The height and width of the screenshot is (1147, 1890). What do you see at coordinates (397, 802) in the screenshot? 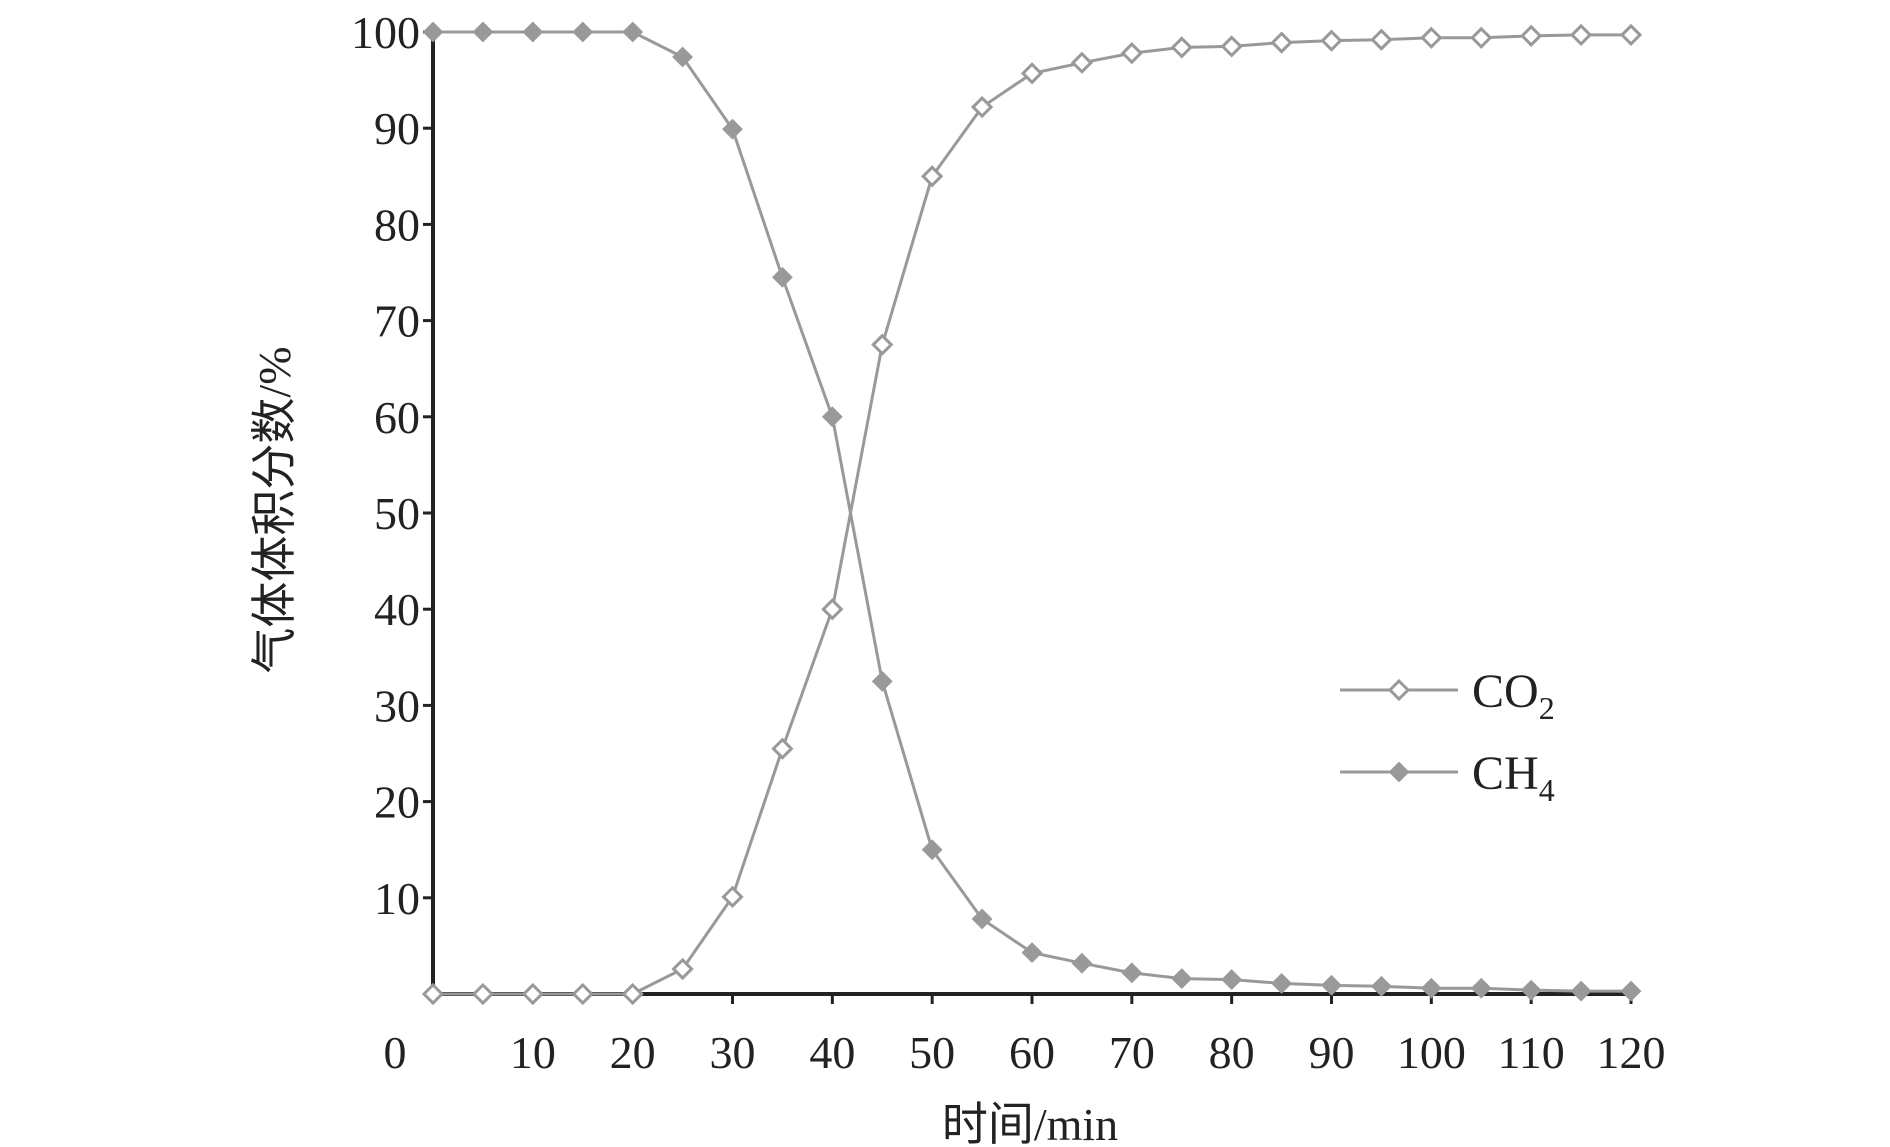
I see `y-tick-label: 20` at bounding box center [397, 802].